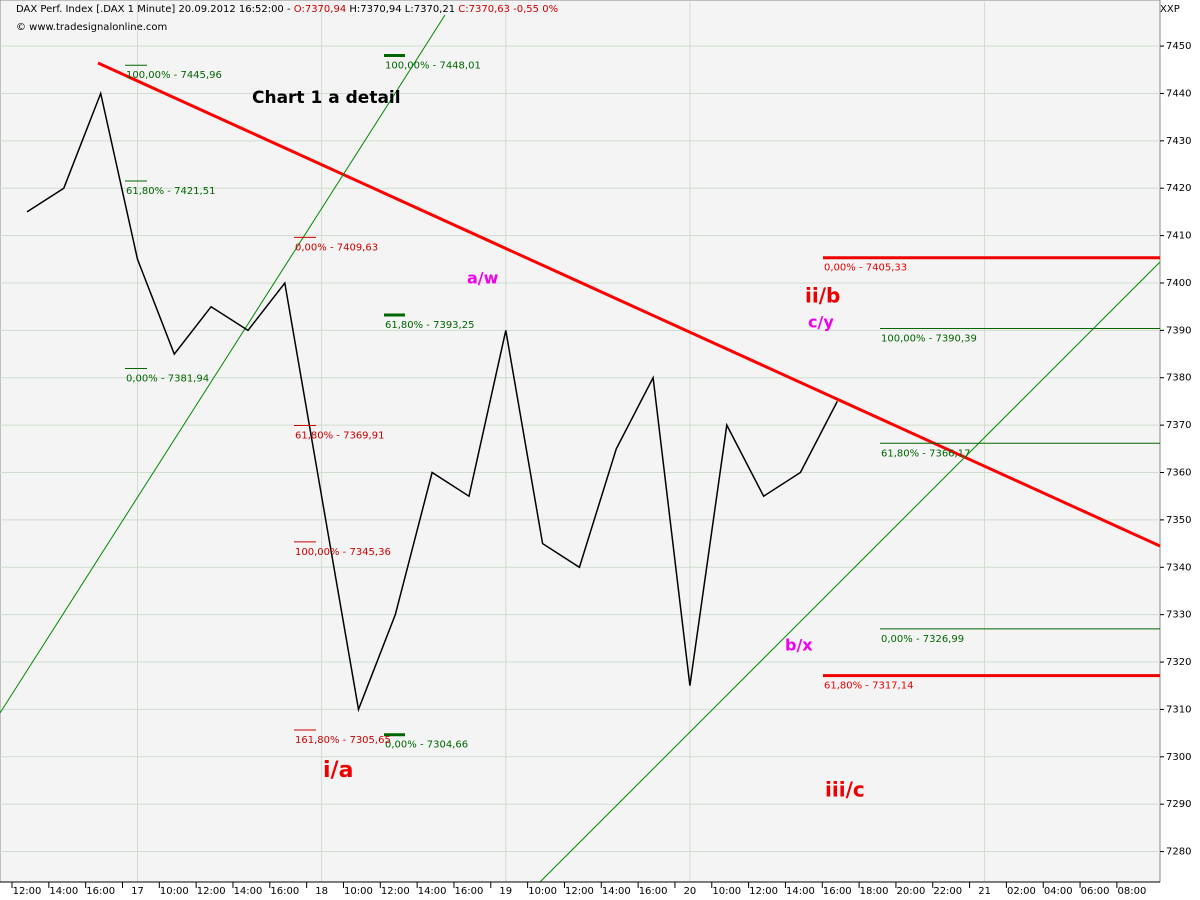  I want to click on x-tick-label: 02:00, so click(1021, 891).